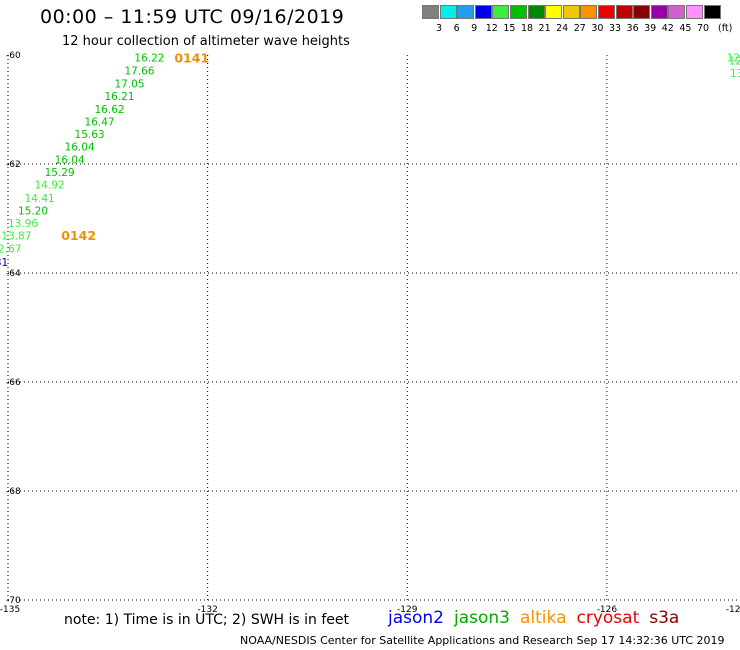  What do you see at coordinates (192, 17) in the screenshot?
I see `page-title: 00:00 – 11:59 UTC 09/16/2019` at bounding box center [192, 17].